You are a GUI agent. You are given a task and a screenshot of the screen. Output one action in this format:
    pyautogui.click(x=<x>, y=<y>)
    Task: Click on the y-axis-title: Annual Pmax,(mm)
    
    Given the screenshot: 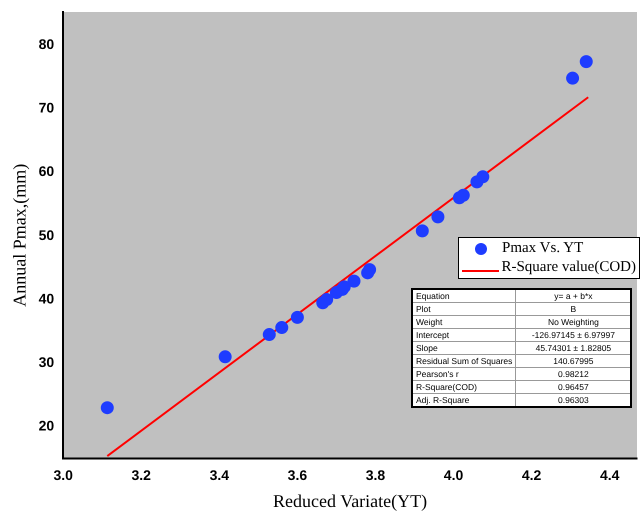 What is the action you would take?
    pyautogui.click(x=20, y=235)
    